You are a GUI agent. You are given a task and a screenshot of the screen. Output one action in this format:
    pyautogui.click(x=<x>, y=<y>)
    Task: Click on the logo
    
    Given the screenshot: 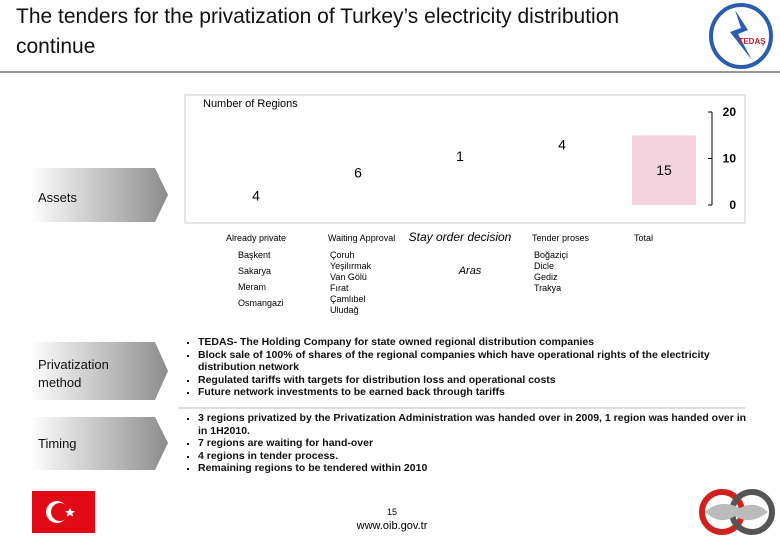 What is the action you would take?
    pyautogui.click(x=741, y=36)
    